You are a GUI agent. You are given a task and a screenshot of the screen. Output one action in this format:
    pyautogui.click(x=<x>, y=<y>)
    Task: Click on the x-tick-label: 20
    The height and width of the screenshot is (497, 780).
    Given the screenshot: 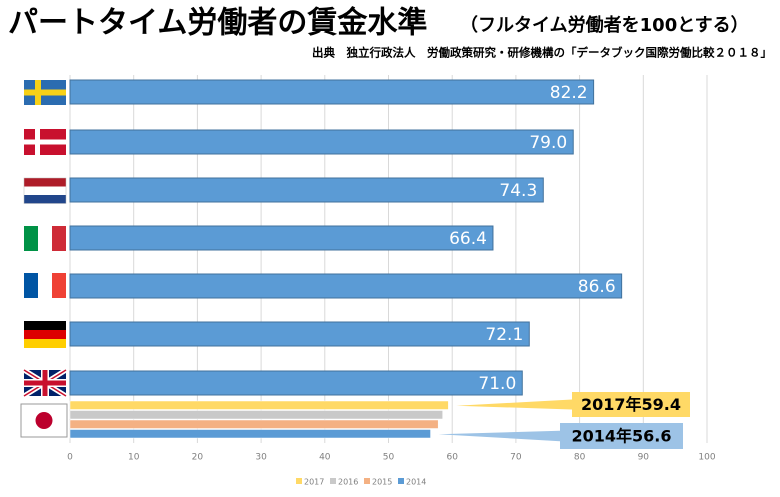 What is the action you would take?
    pyautogui.click(x=198, y=458)
    